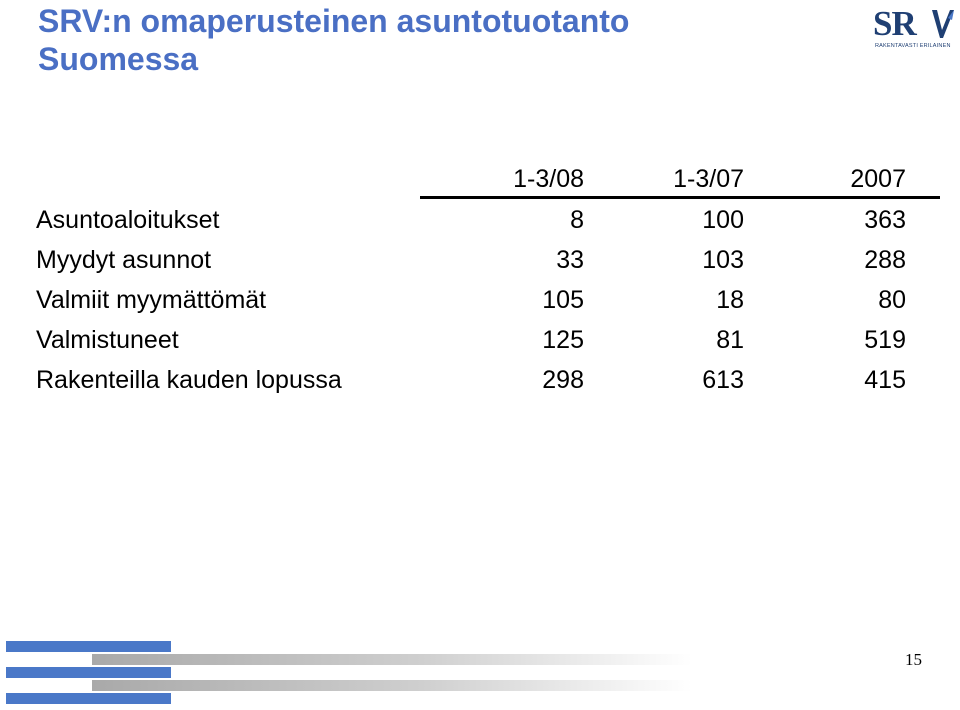  I want to click on row-label: Rakenteilla kauden lopussa, so click(189, 380).